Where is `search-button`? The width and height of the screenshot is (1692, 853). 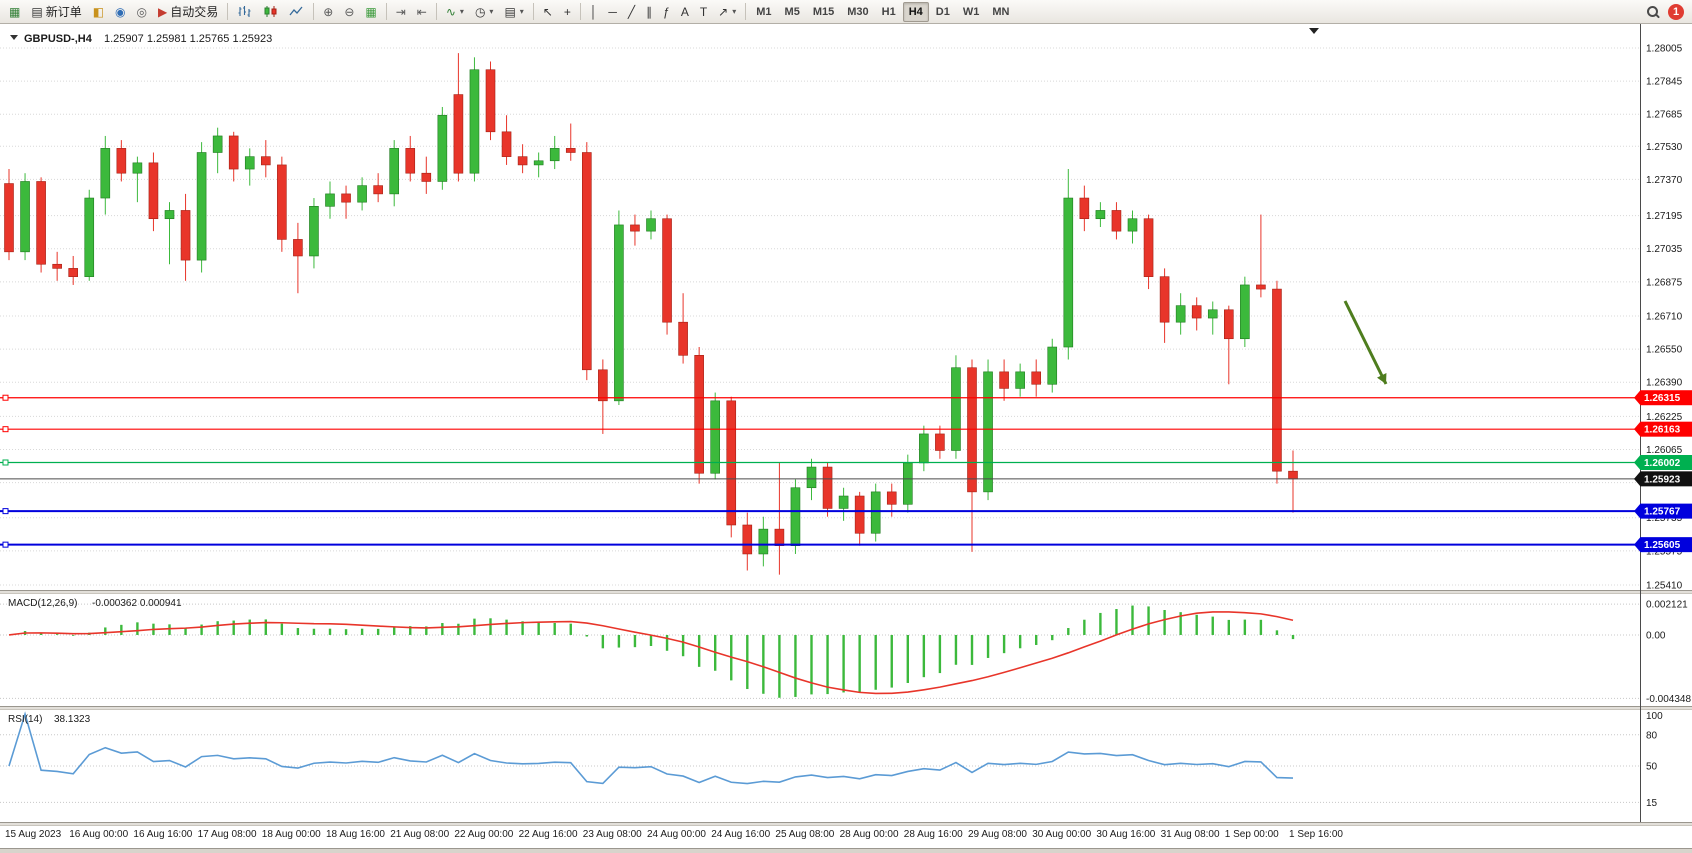 search-button is located at coordinates (1652, 12).